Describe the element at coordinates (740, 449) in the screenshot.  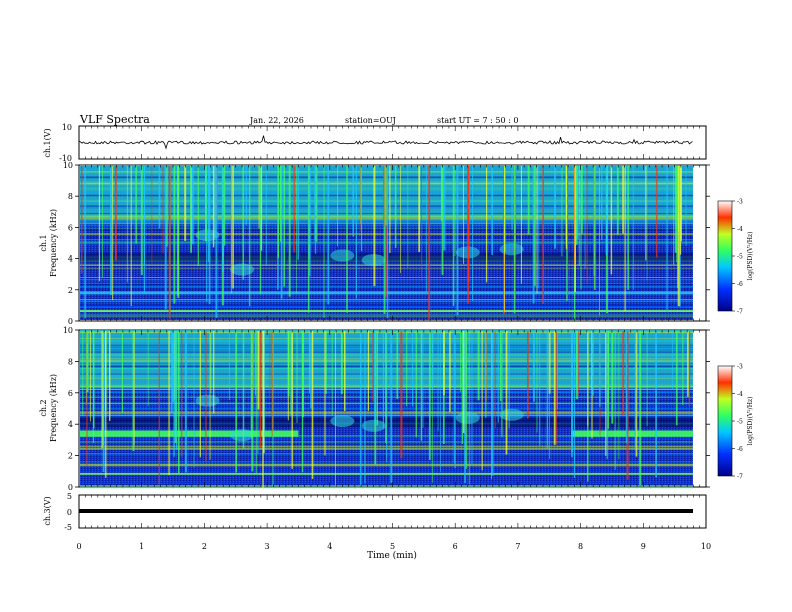
I see `colorbar-tick-label: -6` at that location.